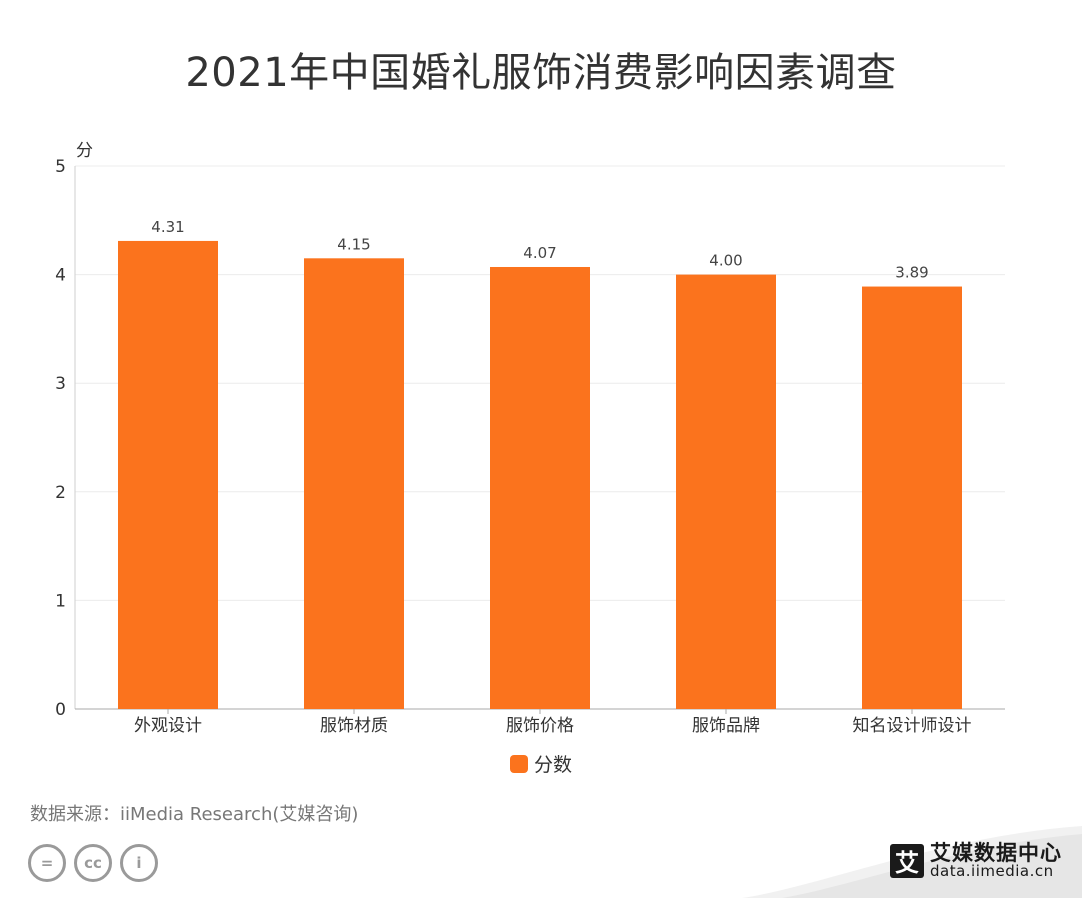 This screenshot has height=898, width=1082. What do you see at coordinates (60, 167) in the screenshot?
I see `y-tick-label: 5` at bounding box center [60, 167].